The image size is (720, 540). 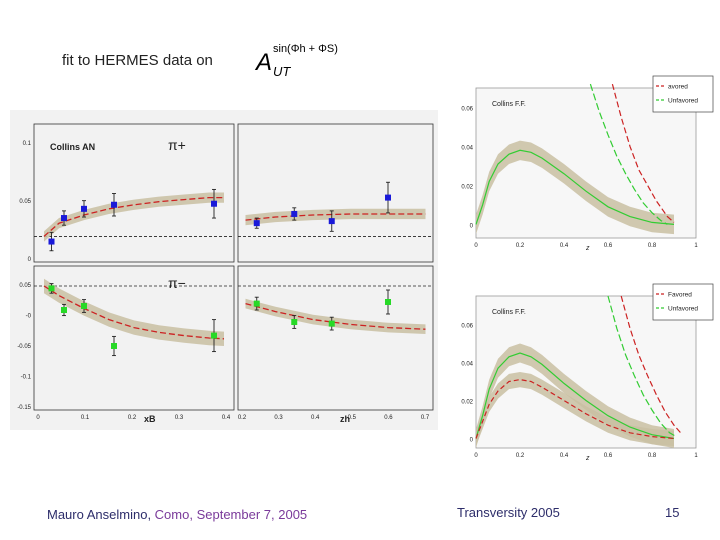 I want to click on y-tick-label: -0.15, so click(x=24, y=408).